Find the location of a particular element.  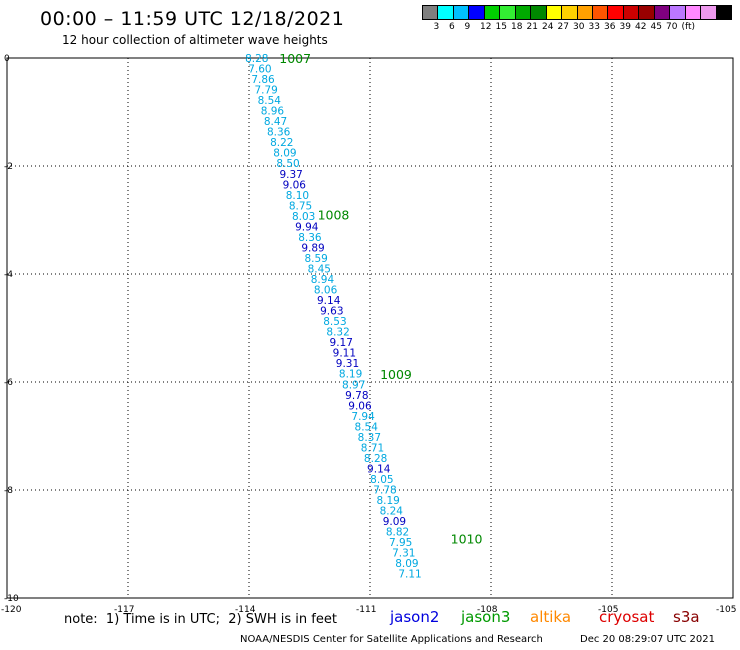

legend-altika: altika is located at coordinates (551, 617).